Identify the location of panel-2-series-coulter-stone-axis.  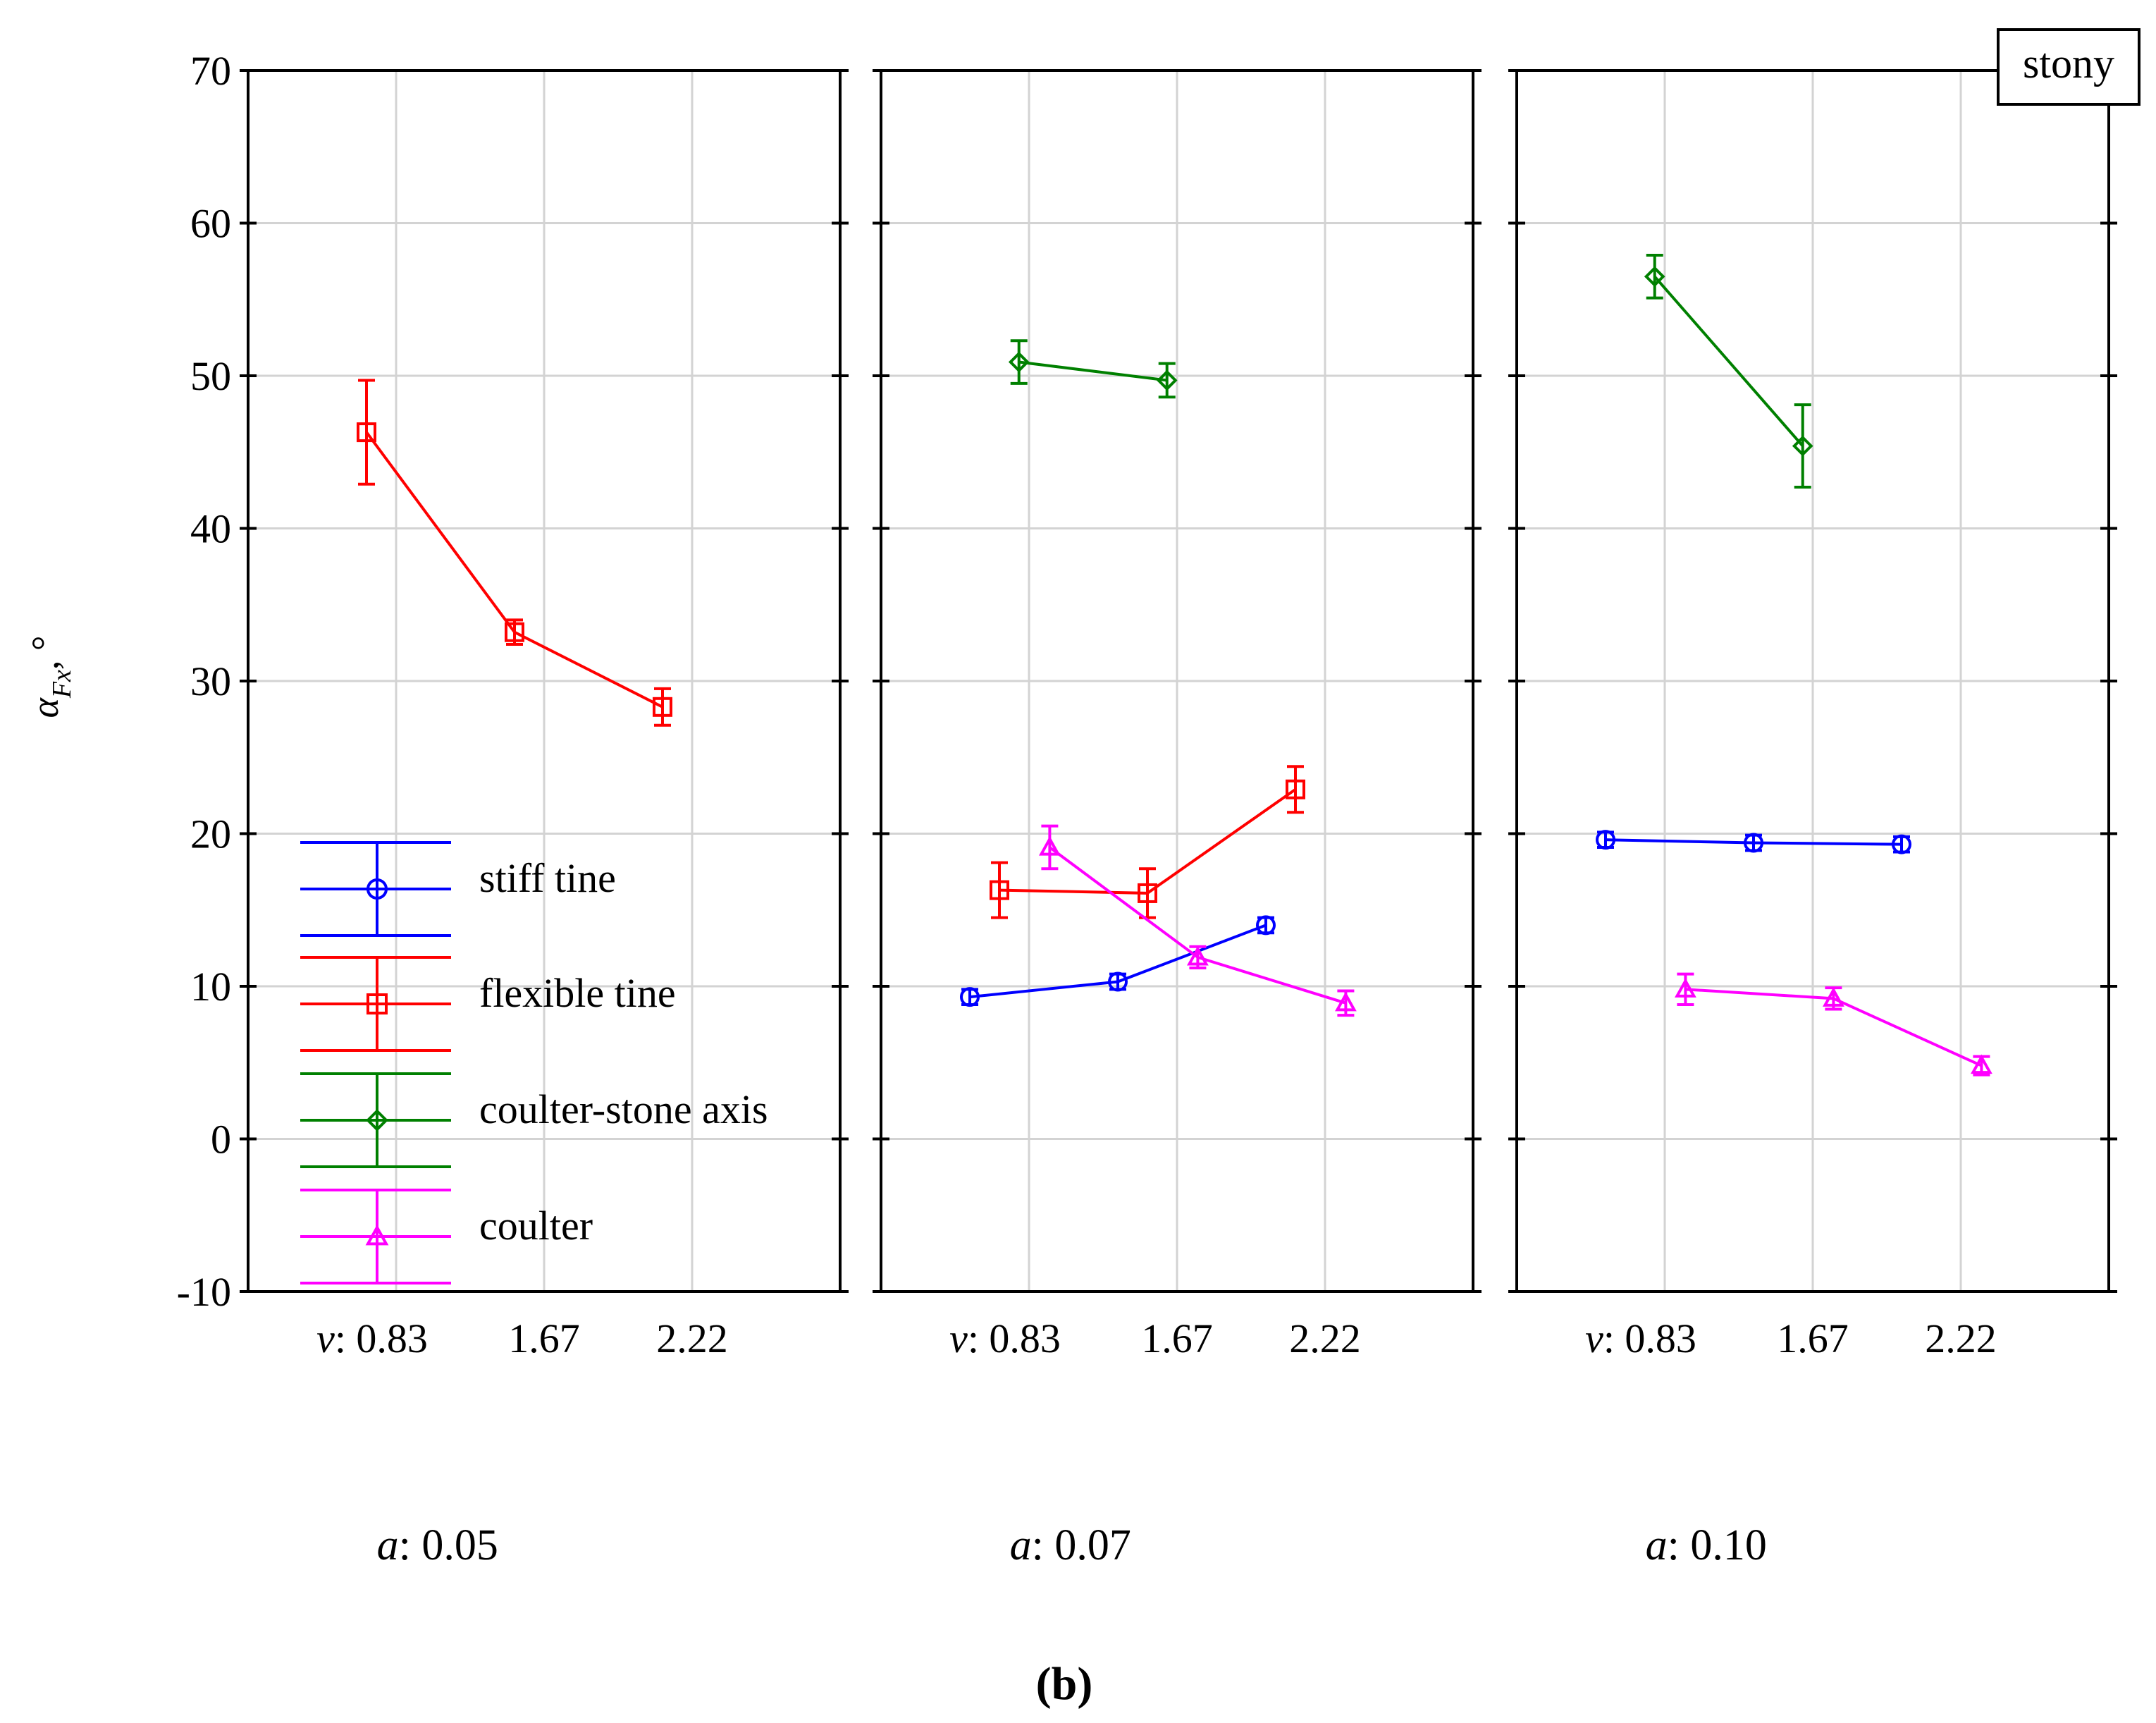
(1093, 369).